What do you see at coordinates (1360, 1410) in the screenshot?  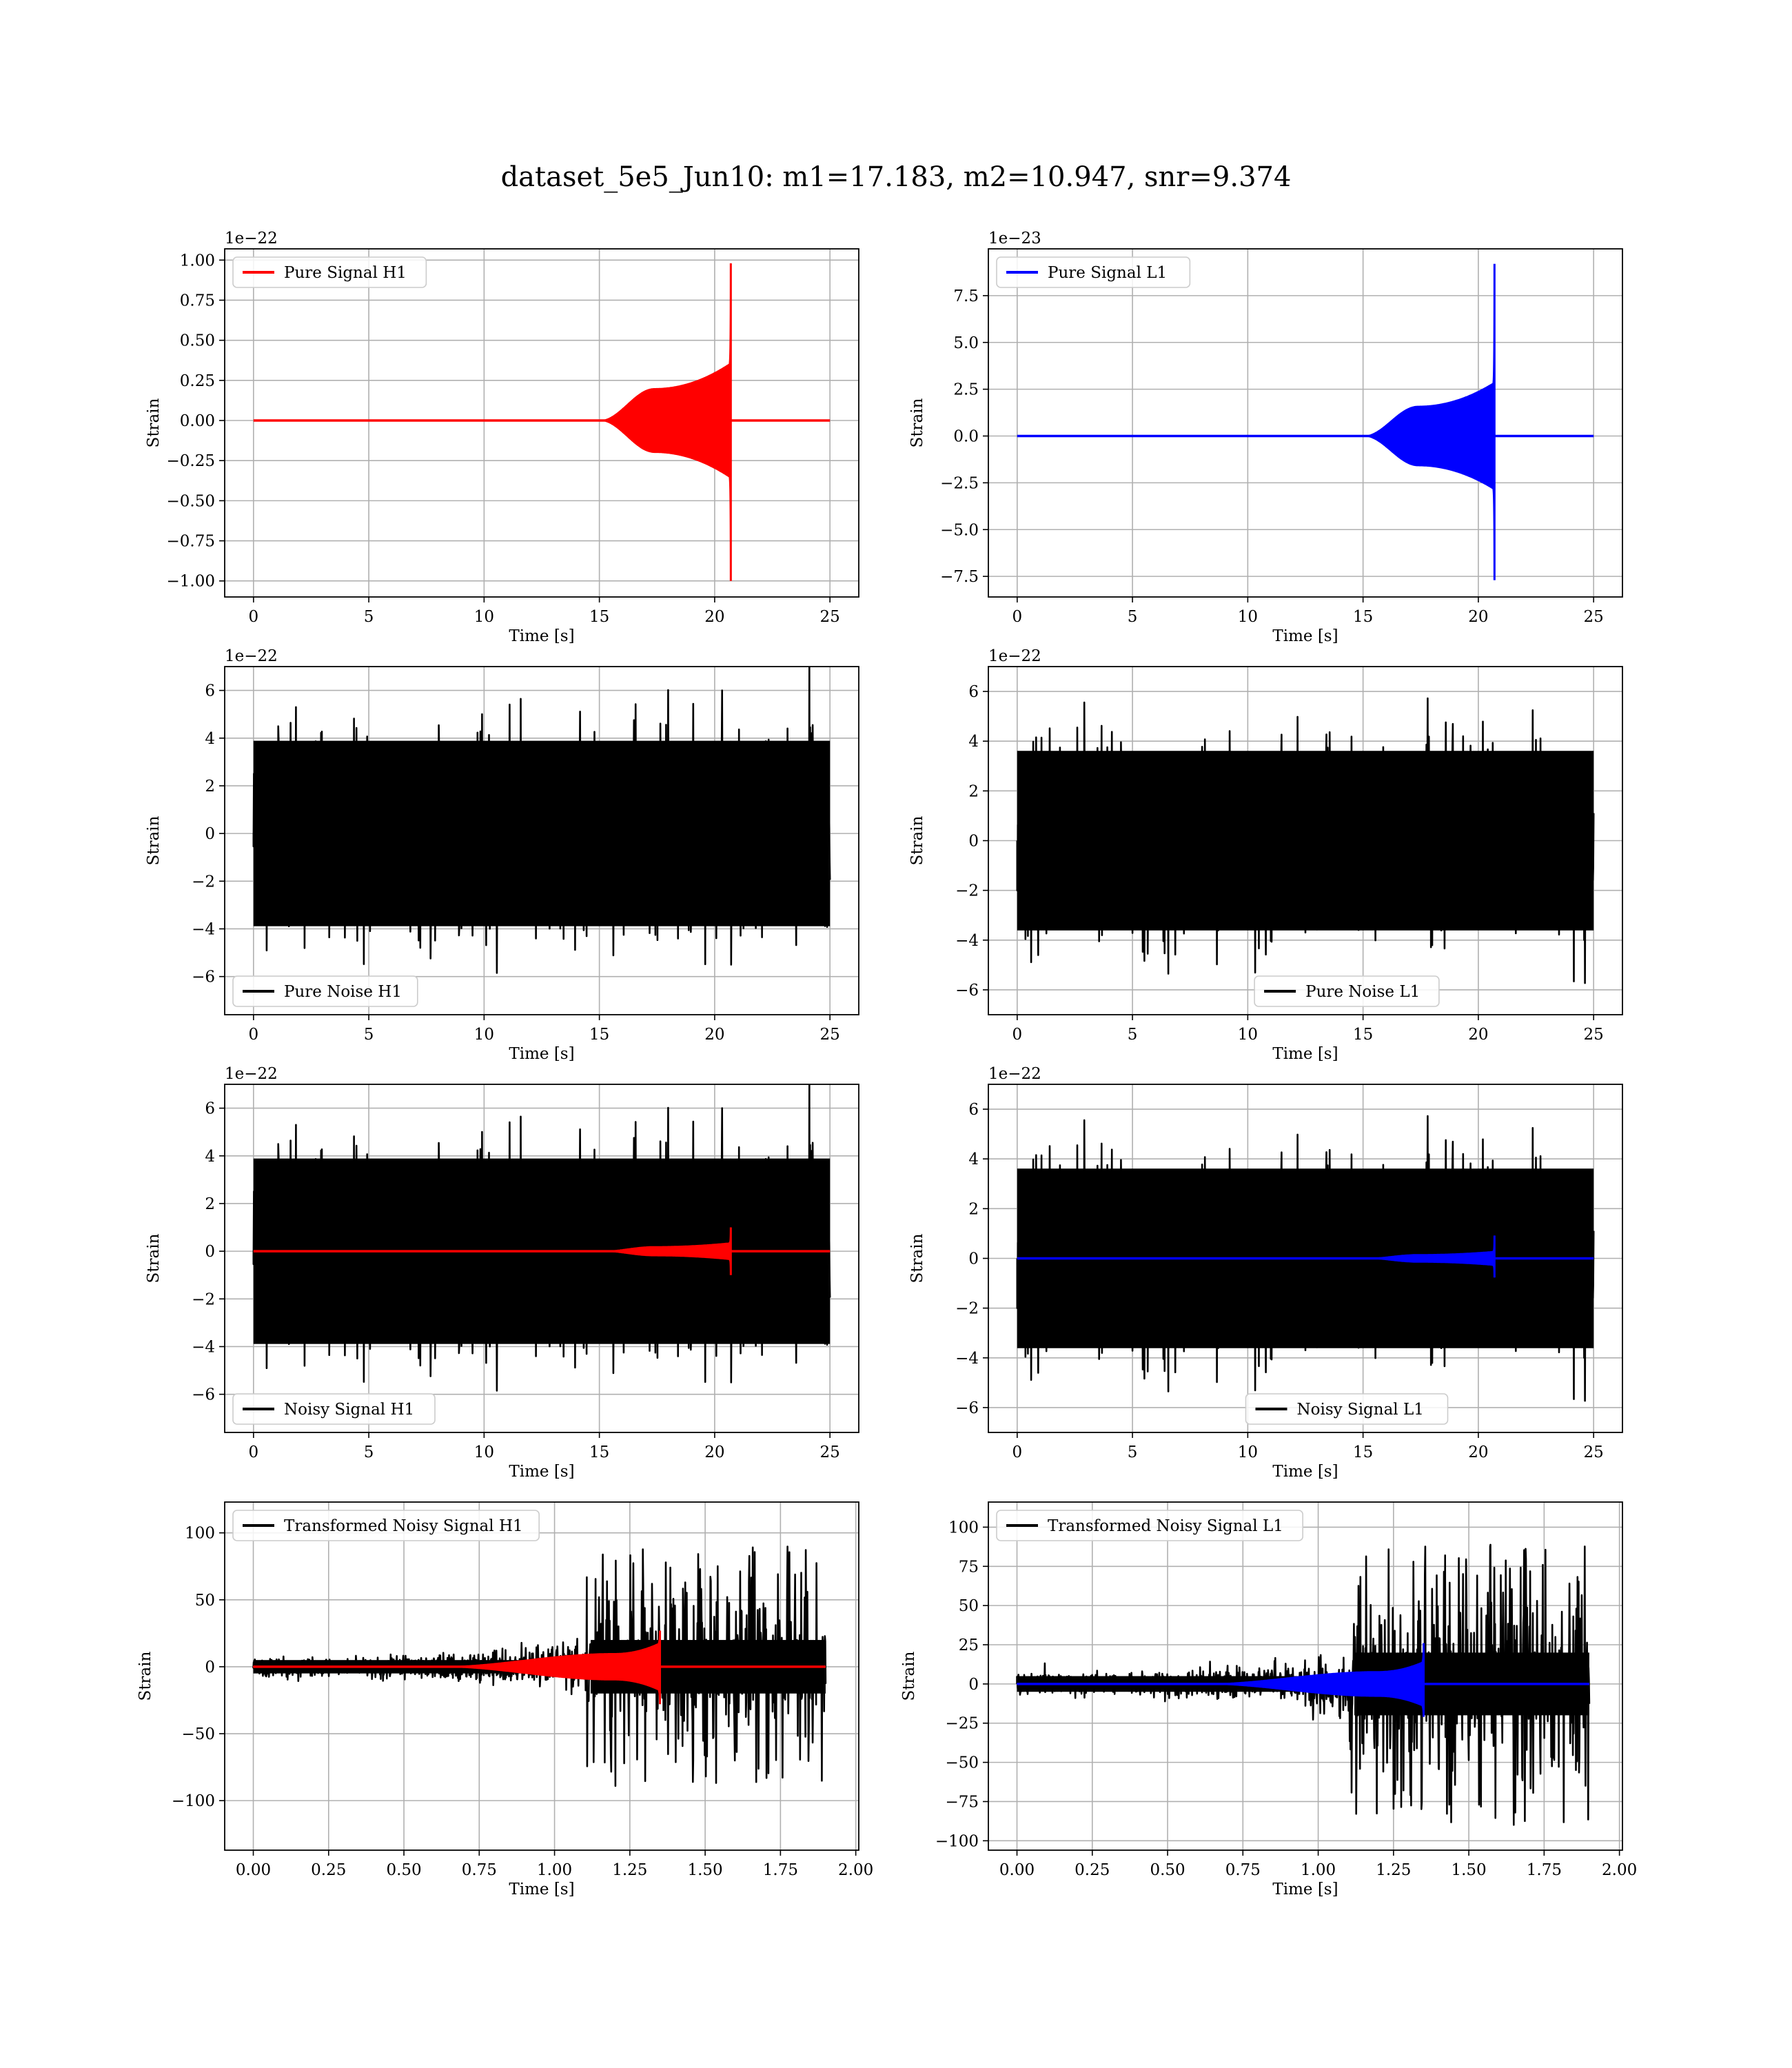 I see `legend-label: Noisy Signal L1` at bounding box center [1360, 1410].